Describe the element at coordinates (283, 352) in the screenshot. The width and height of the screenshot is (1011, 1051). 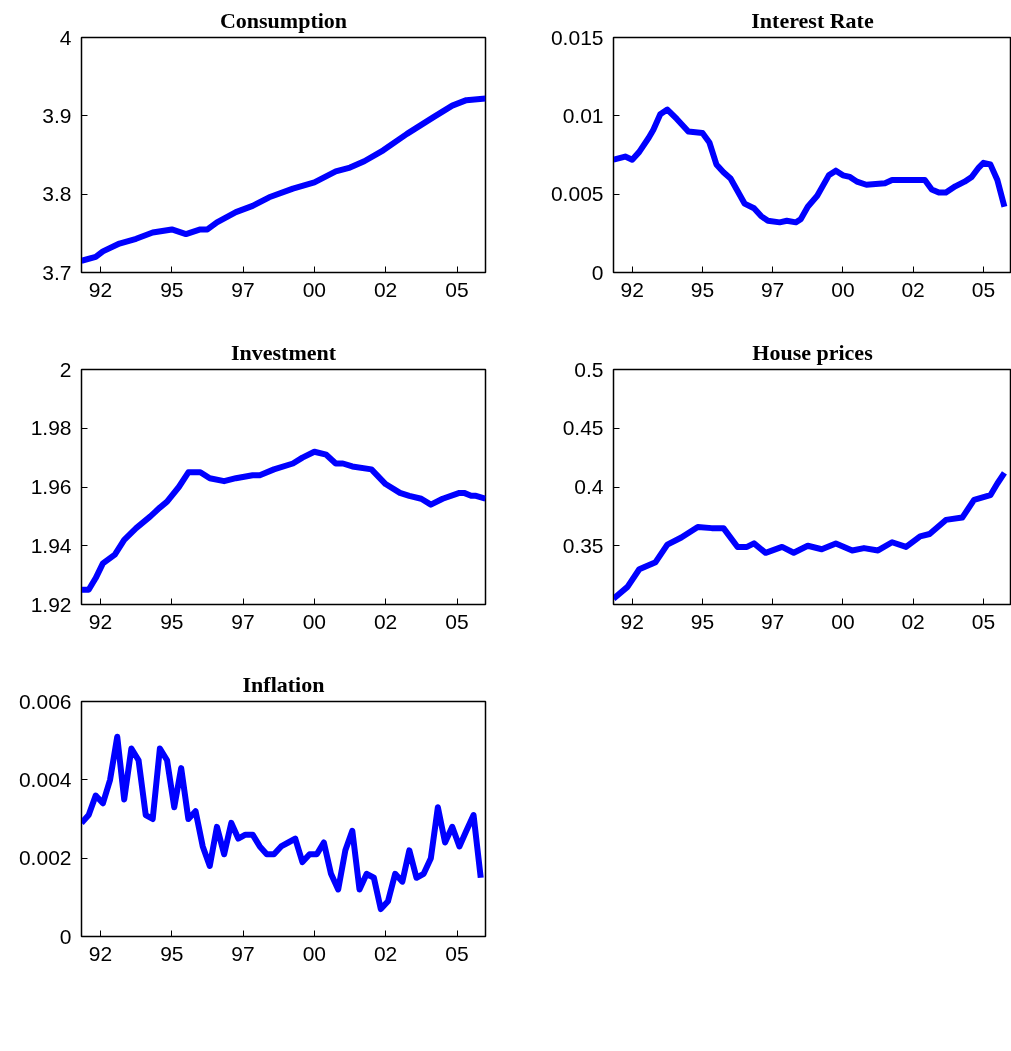
I see `chart-title: Investment` at that location.